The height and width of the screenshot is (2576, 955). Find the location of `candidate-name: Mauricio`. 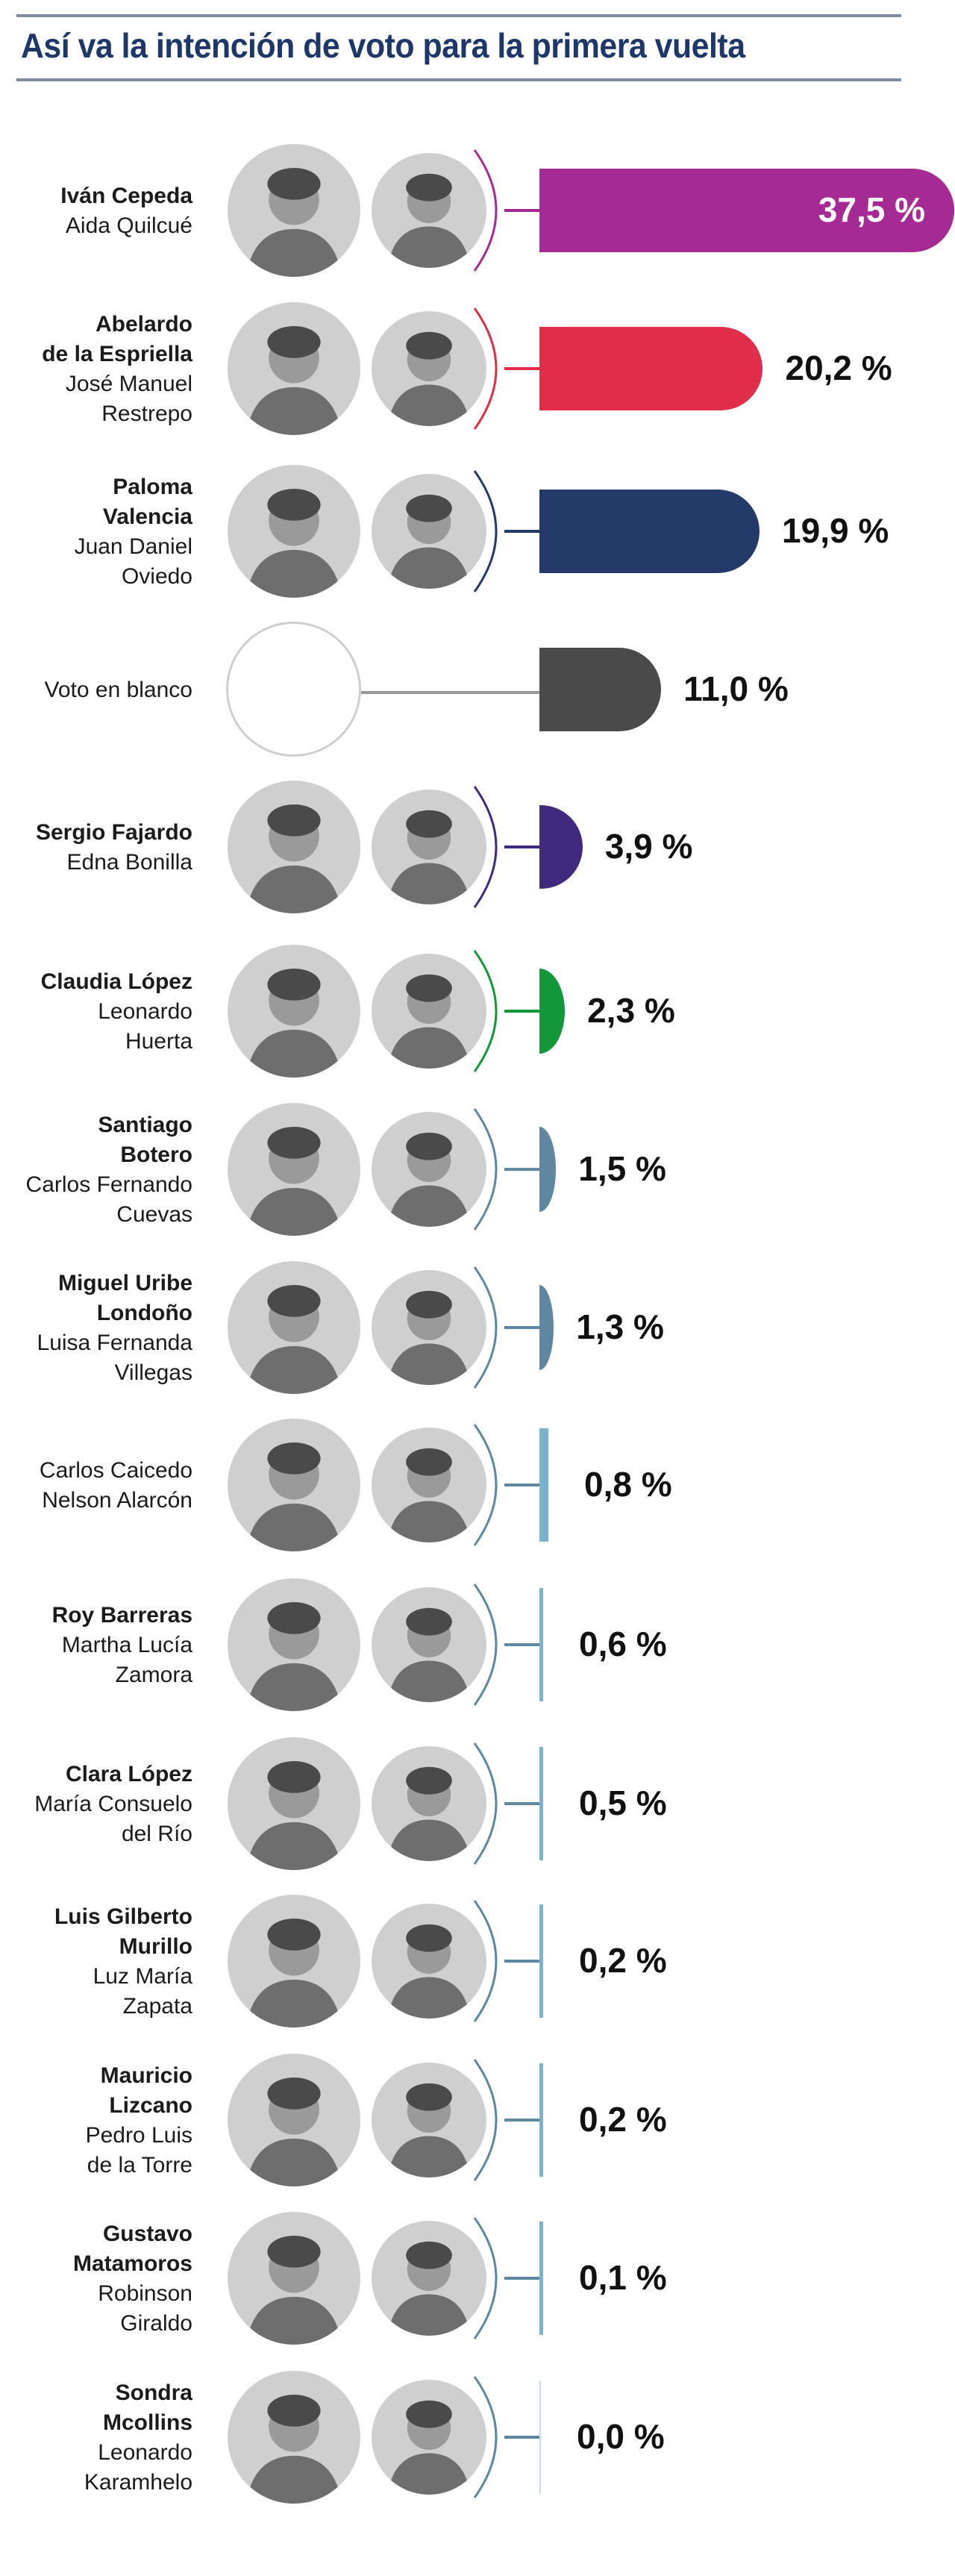

candidate-name: Mauricio is located at coordinates (146, 2075).